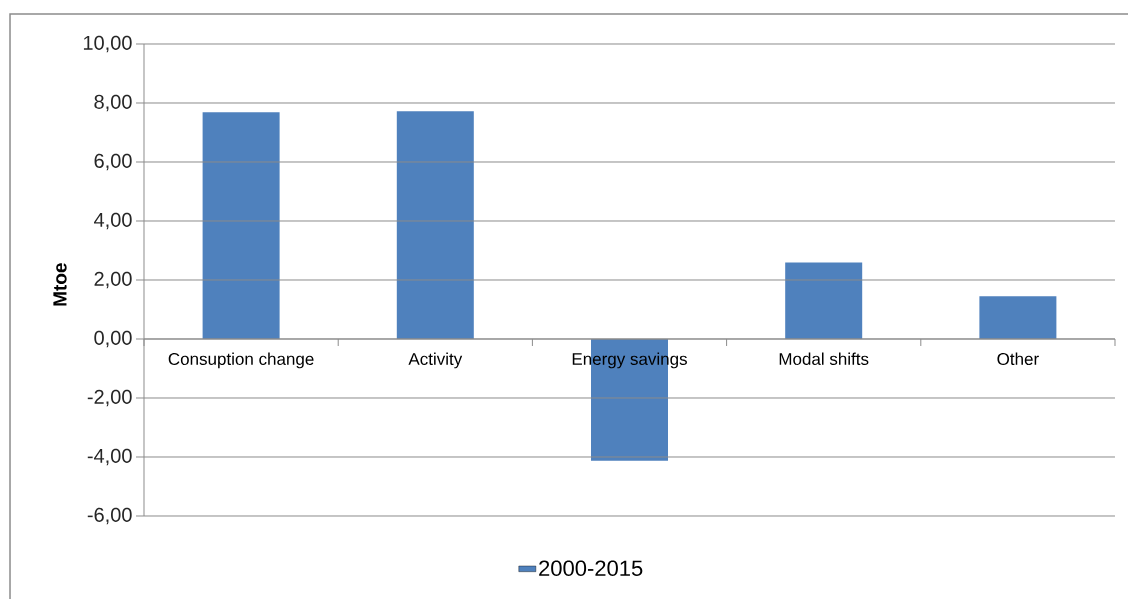  I want to click on y-tick-label: 6,00, so click(113, 162).